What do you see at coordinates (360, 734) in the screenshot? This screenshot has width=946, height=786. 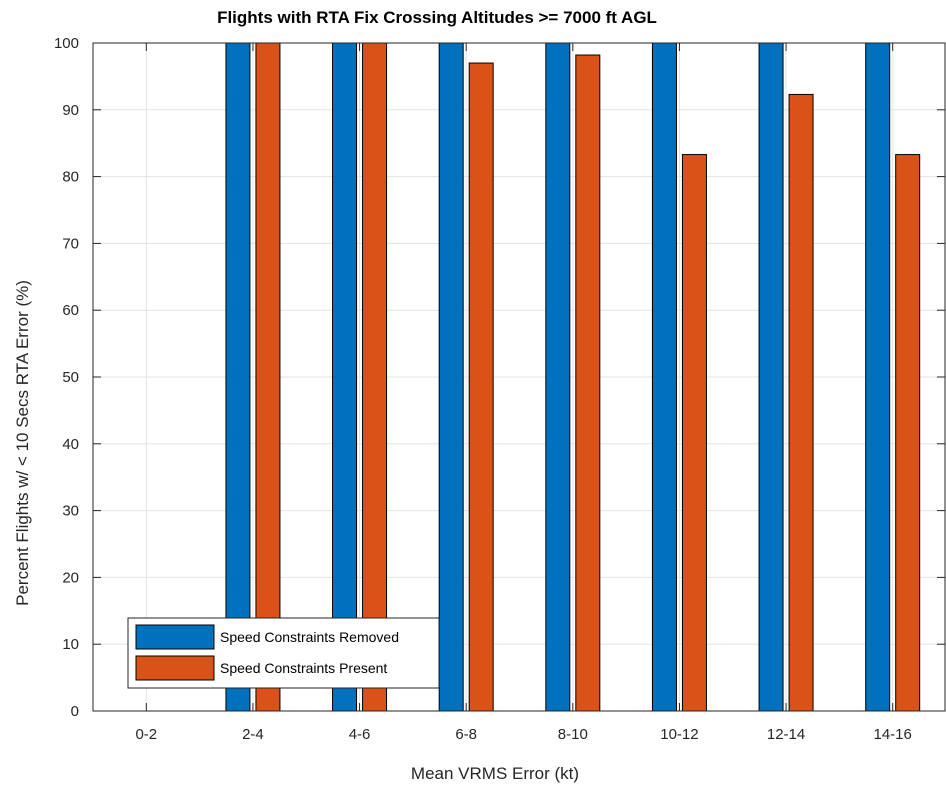 I see `x-tick-label: 4-6` at bounding box center [360, 734].